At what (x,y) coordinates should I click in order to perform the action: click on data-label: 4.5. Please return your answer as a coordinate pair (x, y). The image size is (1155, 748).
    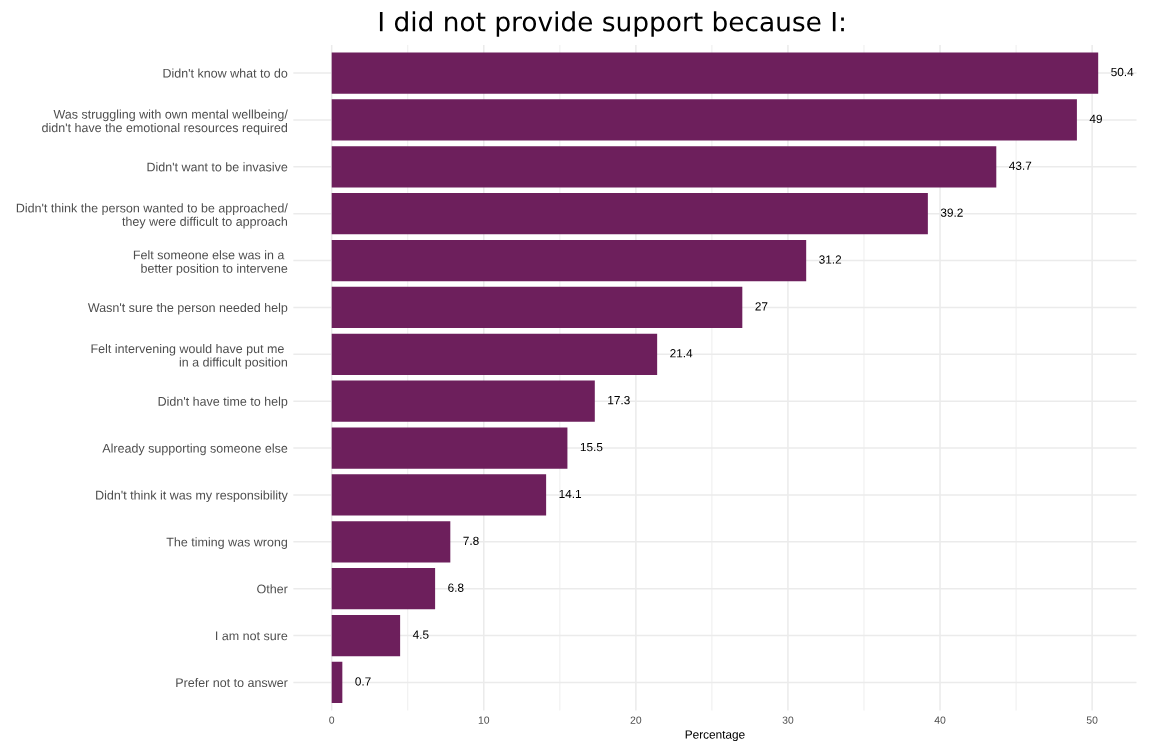
    Looking at the image, I should click on (420, 634).